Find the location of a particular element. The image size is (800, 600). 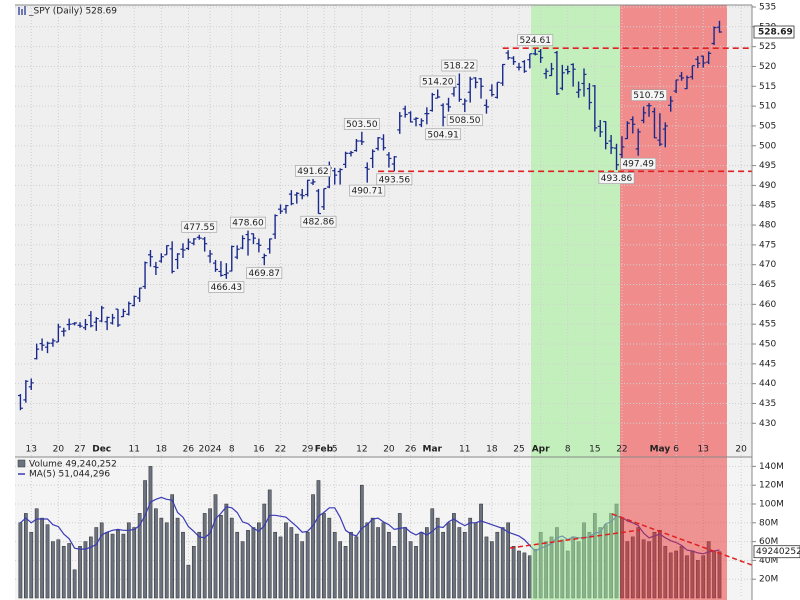

legend-swatch is located at coordinates (21, 463).